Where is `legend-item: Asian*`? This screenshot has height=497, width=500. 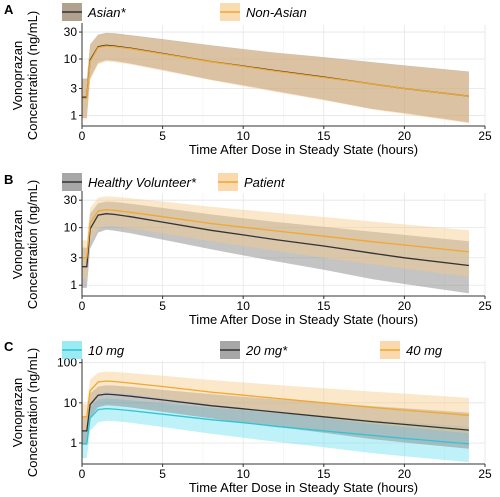
legend-item: Asian* is located at coordinates (94, 12).